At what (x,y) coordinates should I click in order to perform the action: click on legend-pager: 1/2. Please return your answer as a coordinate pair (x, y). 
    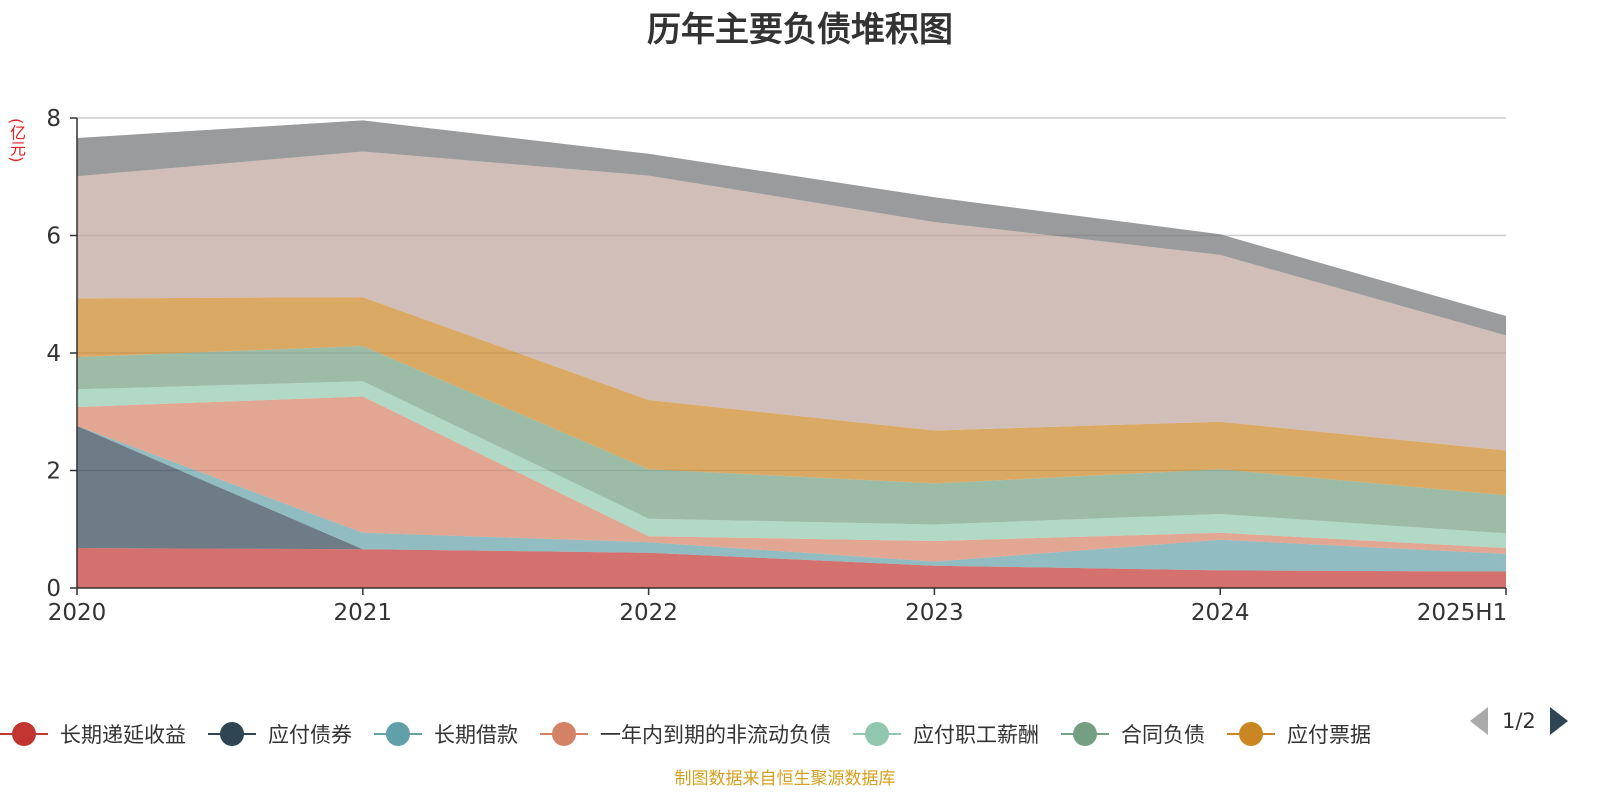
    Looking at the image, I should click on (1519, 721).